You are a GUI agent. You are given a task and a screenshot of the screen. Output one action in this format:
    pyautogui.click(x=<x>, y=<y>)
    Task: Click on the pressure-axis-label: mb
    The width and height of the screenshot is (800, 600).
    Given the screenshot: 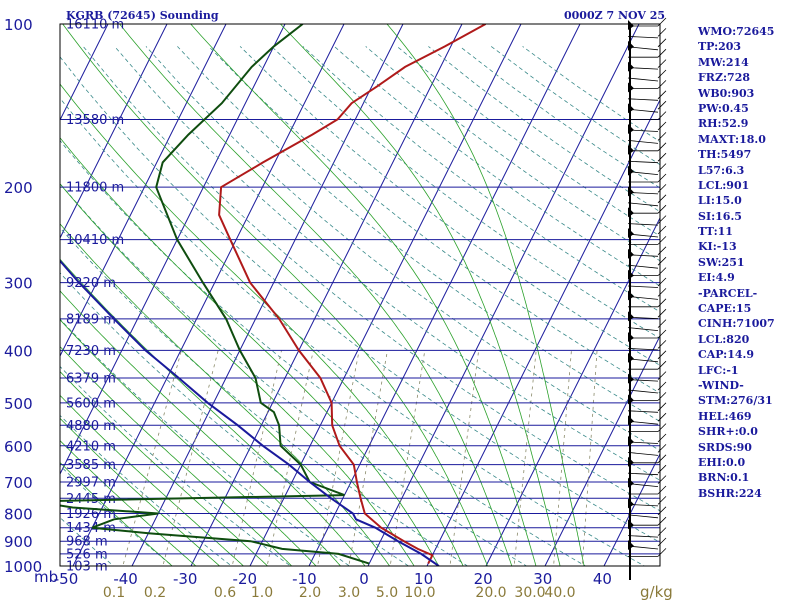 What is the action you would take?
    pyautogui.click(x=46, y=577)
    